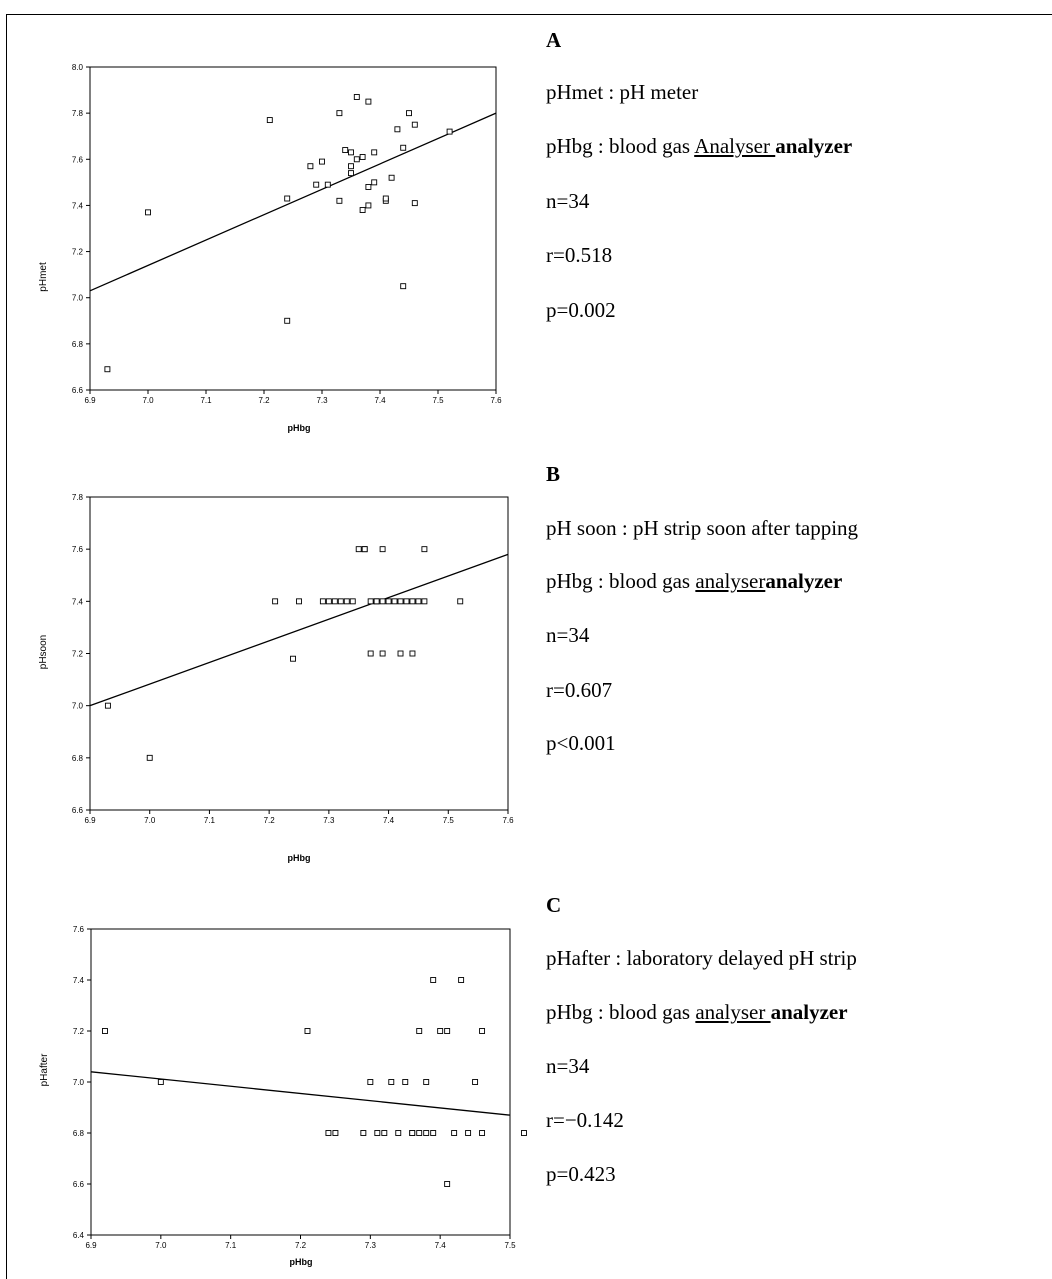  Describe the element at coordinates (569, 581) in the screenshot. I see `abbr: pHbg` at that location.